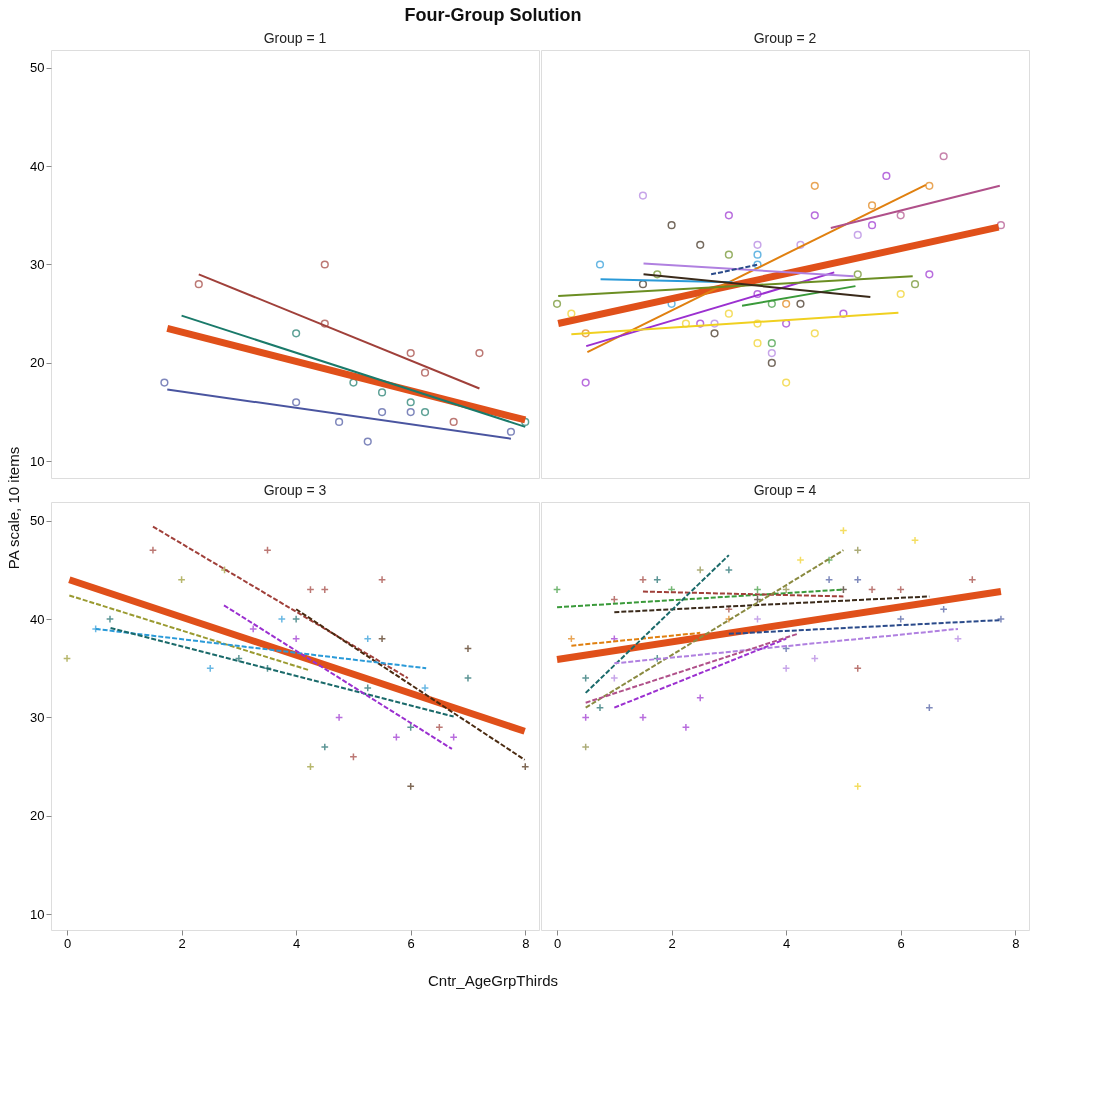 This screenshot has height=1112, width=1114. Describe the element at coordinates (37, 461) in the screenshot. I see `y-tick-label: 10` at that location.